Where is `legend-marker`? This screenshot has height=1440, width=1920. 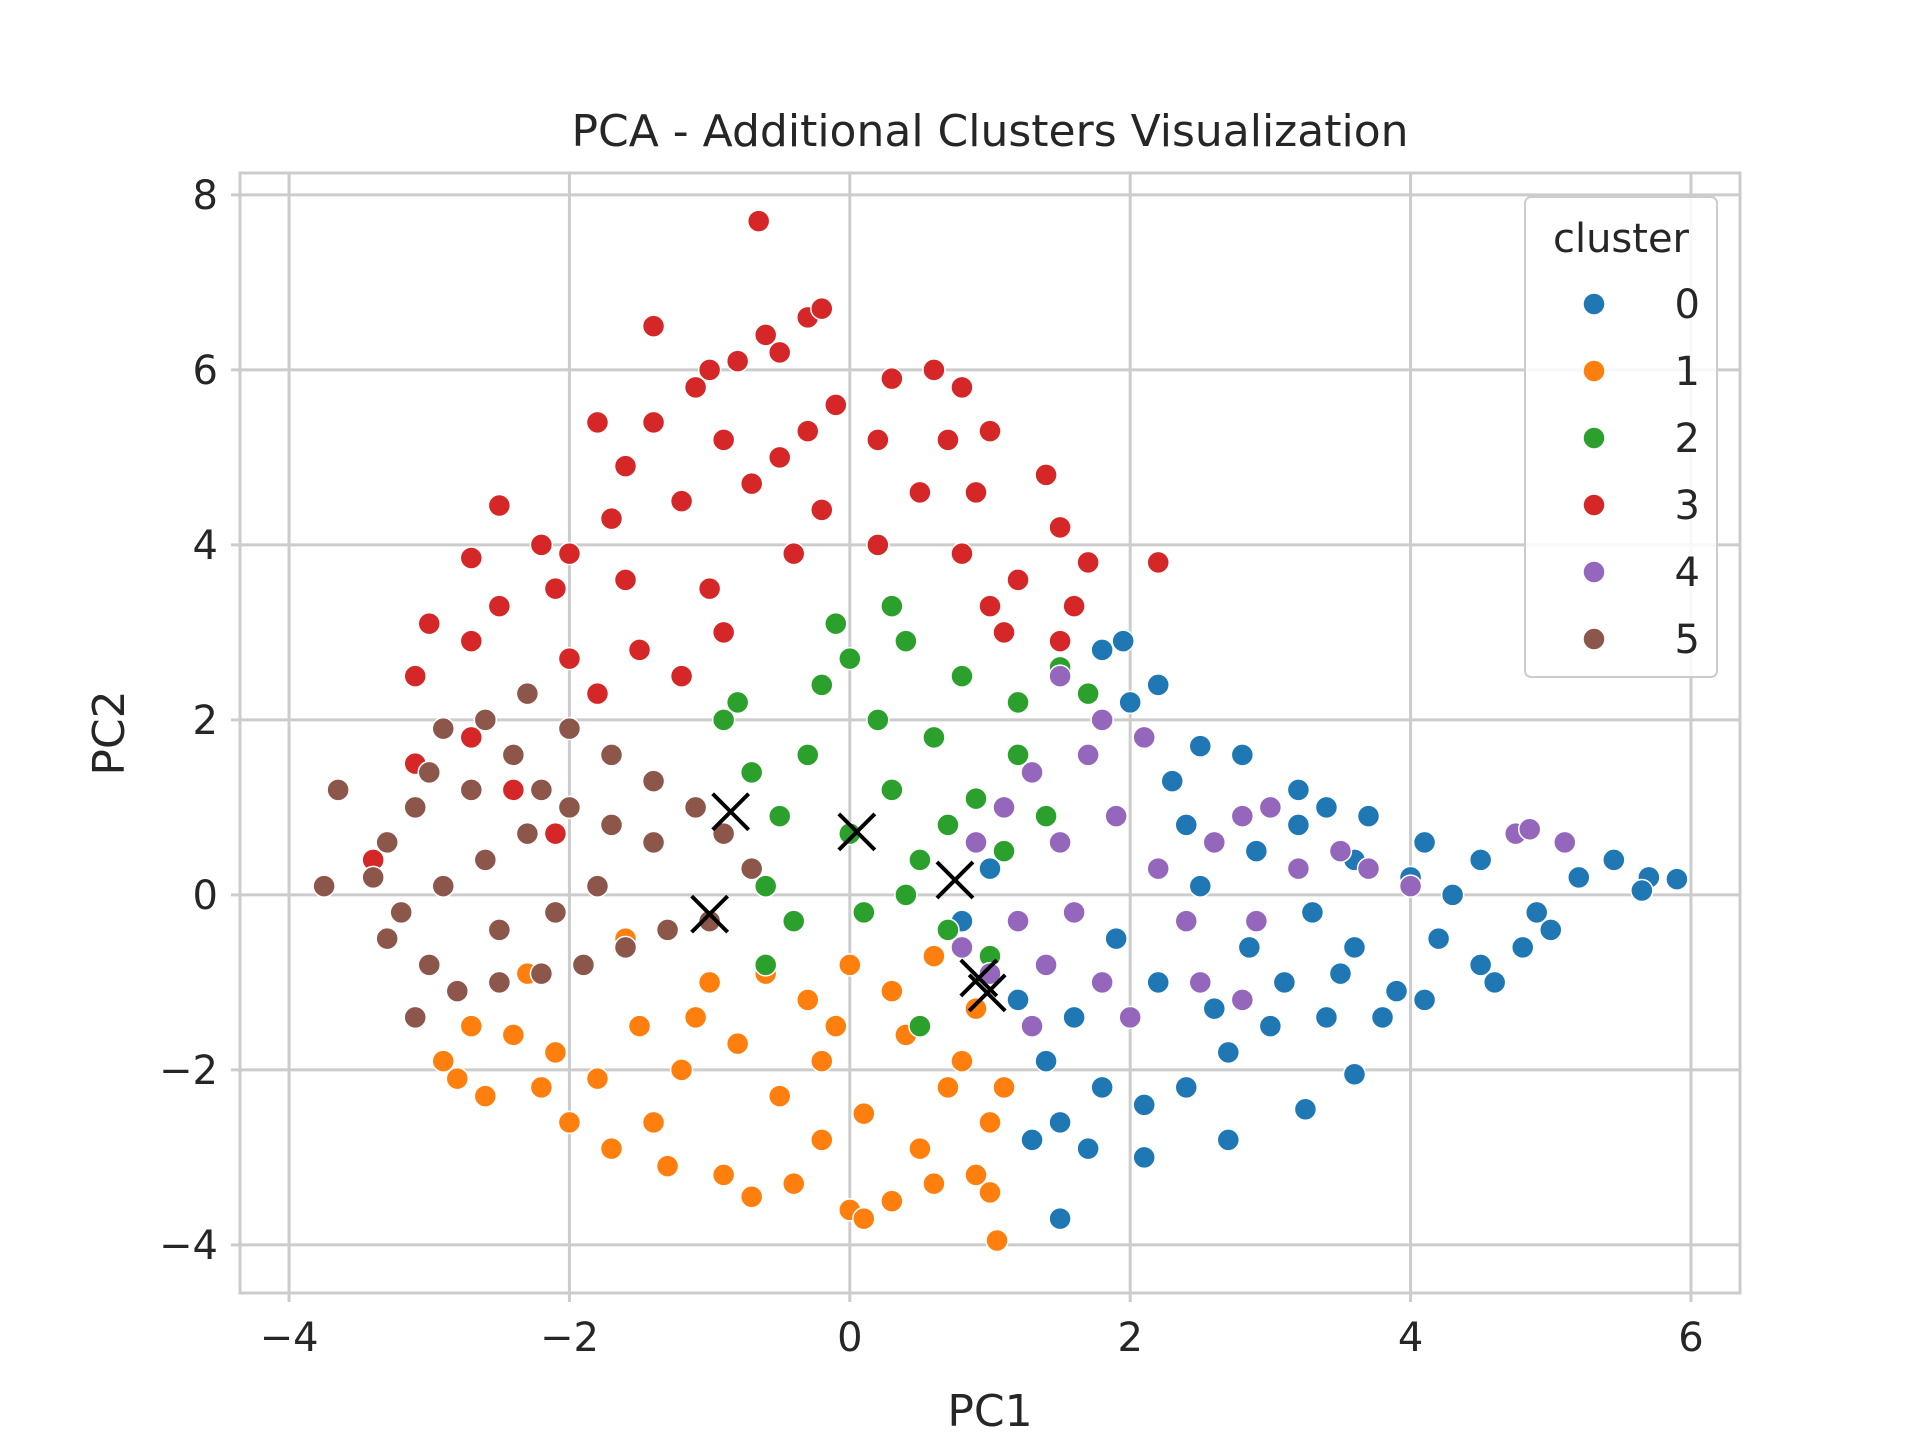
legend-marker is located at coordinates (1594, 438).